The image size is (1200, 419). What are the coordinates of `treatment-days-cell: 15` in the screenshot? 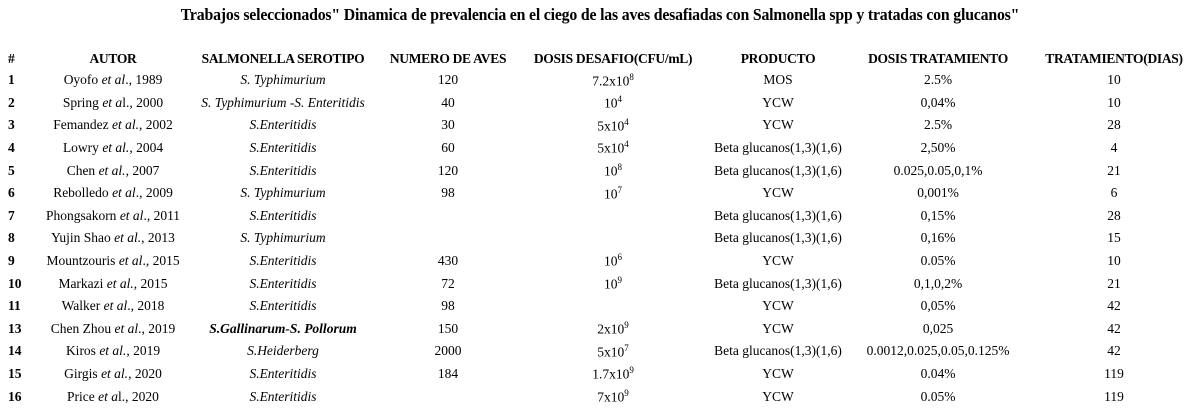 It's located at (1114, 238).